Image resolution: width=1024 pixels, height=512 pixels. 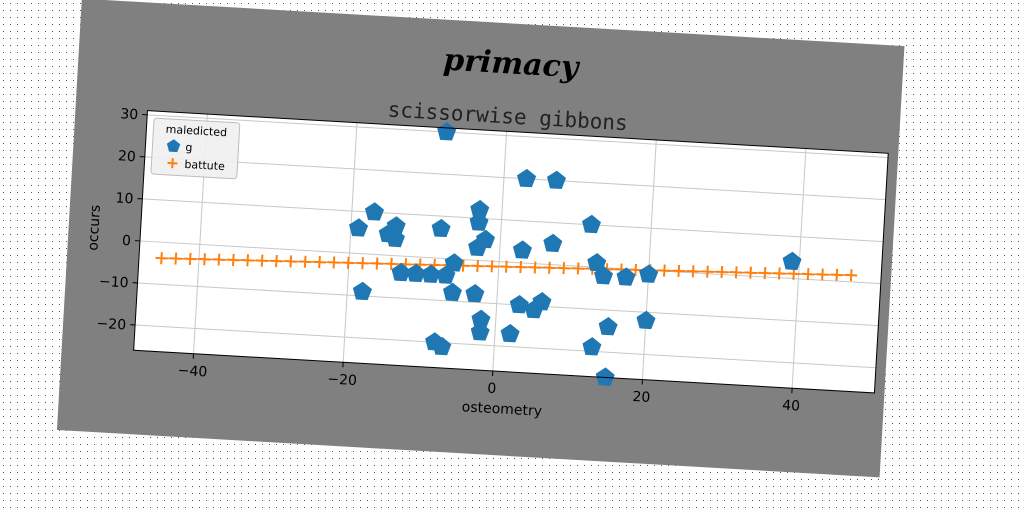 What do you see at coordinates (124, 198) in the screenshot?
I see `y-tick-label: 10` at bounding box center [124, 198].